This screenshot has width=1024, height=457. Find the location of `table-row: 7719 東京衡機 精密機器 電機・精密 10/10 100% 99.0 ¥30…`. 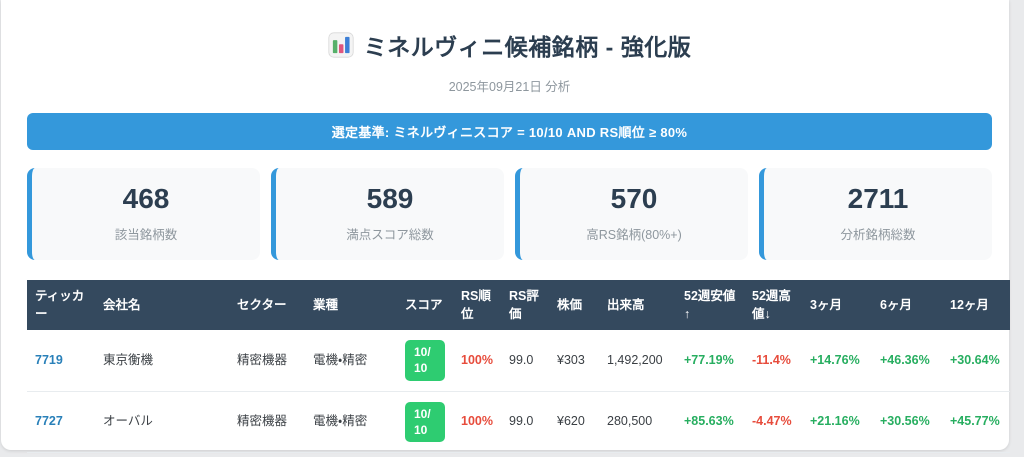

table-row: 7719 東京衡機 精密機器 電機・精密 10/10 100% 99.0 ¥30… is located at coordinates (518, 361).